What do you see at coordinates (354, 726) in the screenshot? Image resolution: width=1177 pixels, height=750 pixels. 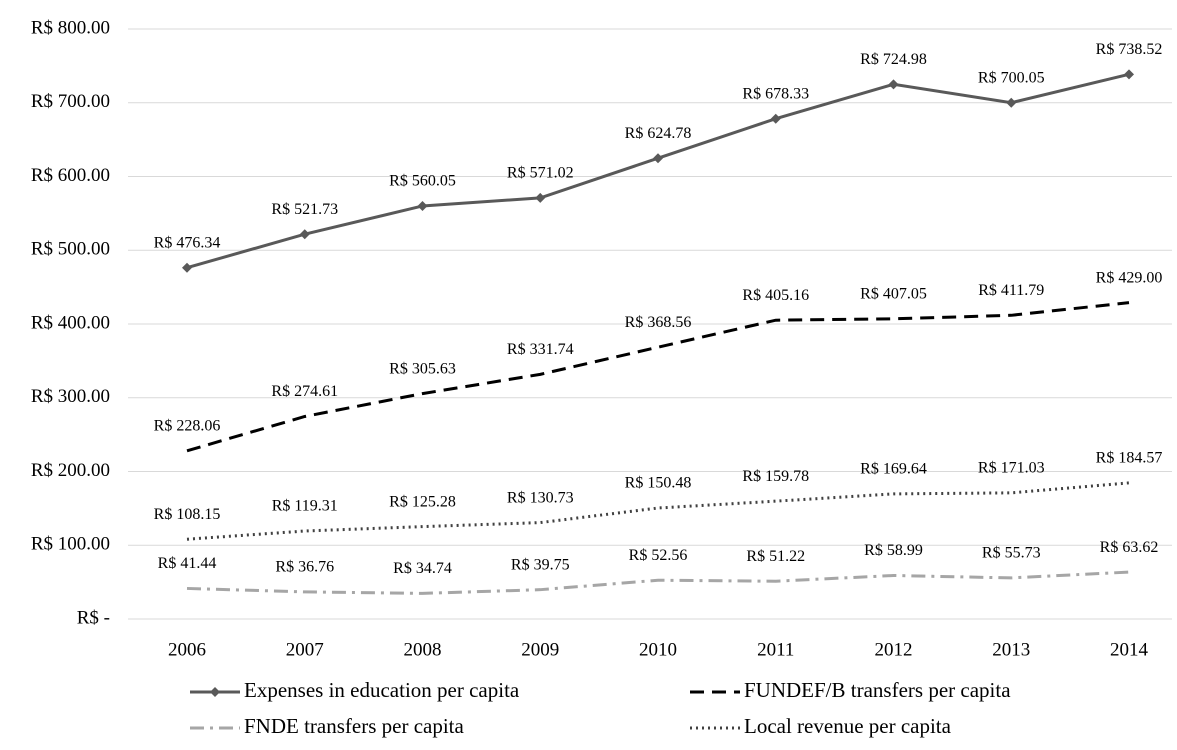 I see `legend-label: FNDE transfers per capita` at bounding box center [354, 726].